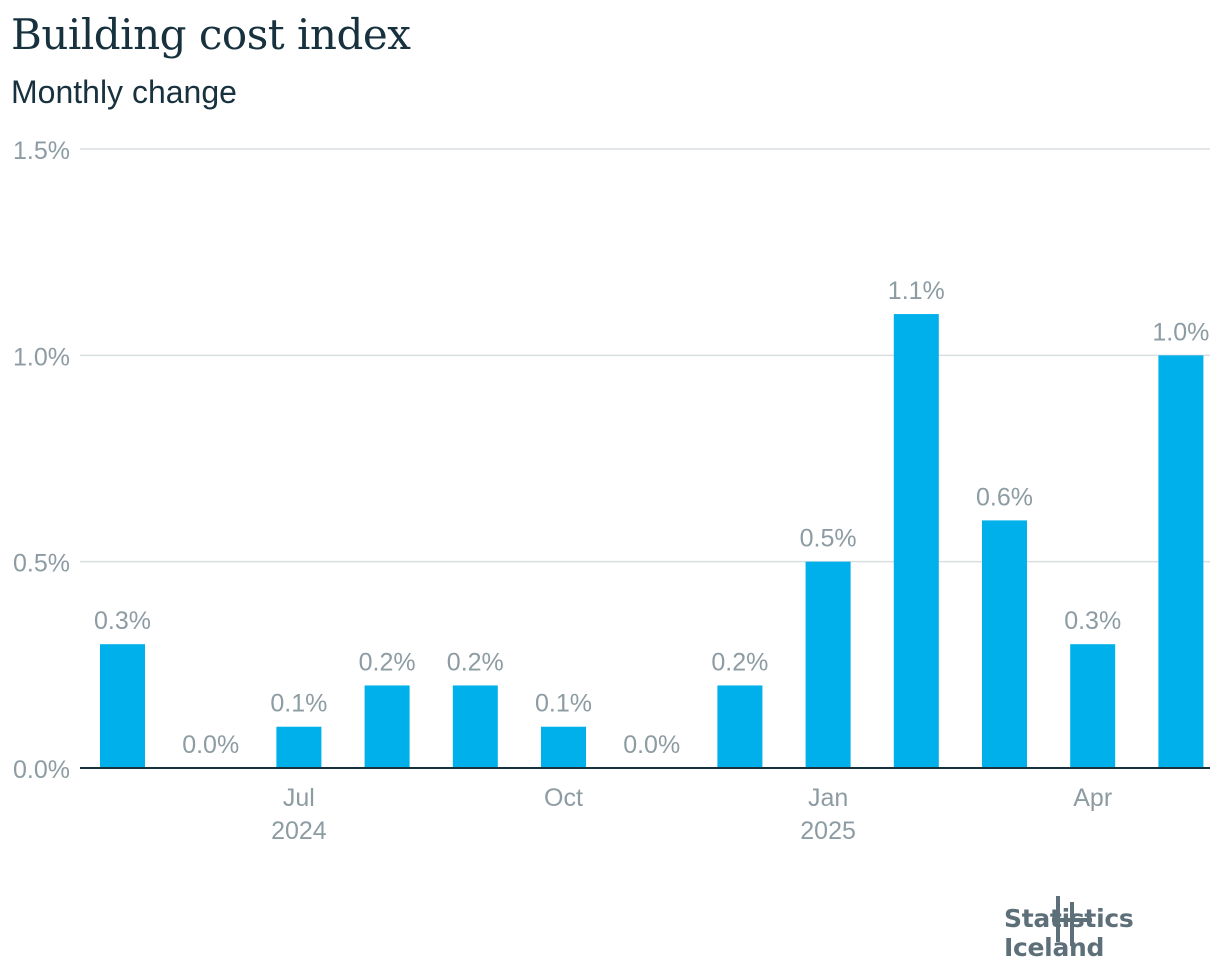 The image size is (1220, 970). I want to click on x-tick-sublabel: 2025, so click(828, 831).